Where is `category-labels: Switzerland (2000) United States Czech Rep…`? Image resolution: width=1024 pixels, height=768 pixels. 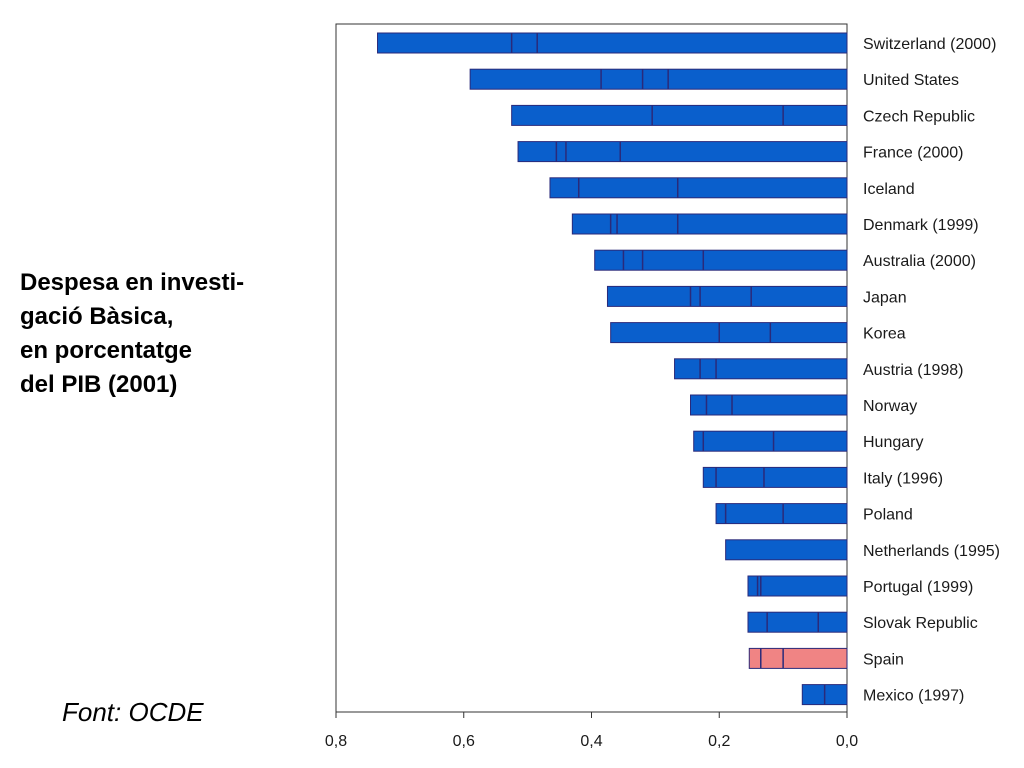
category-labels: Switzerland (2000) United States Czech Rep… is located at coordinates (931, 370).